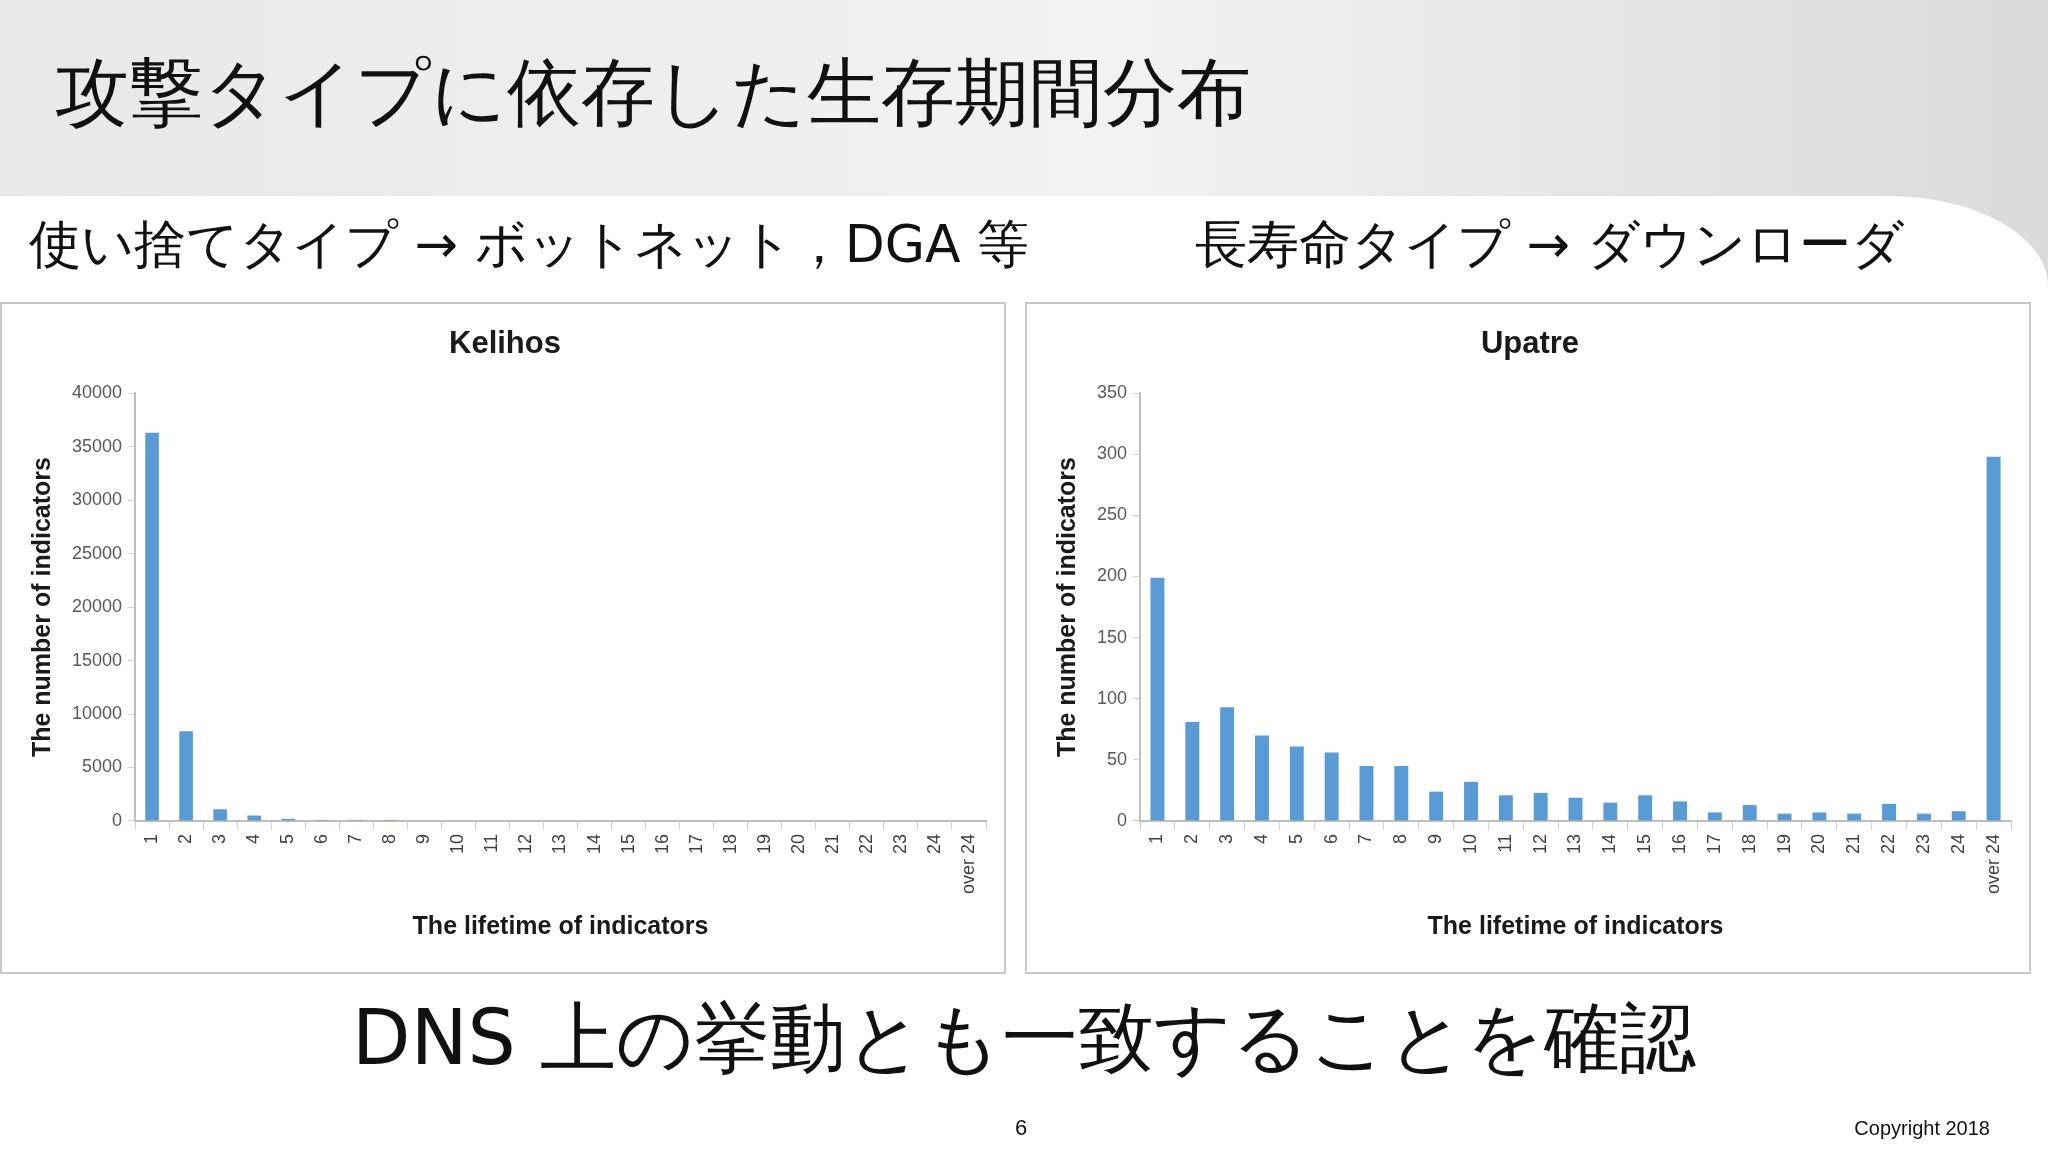 This screenshot has width=2048, height=1152. What do you see at coordinates (1922, 1128) in the screenshot?
I see `text: Copyright 2018` at bounding box center [1922, 1128].